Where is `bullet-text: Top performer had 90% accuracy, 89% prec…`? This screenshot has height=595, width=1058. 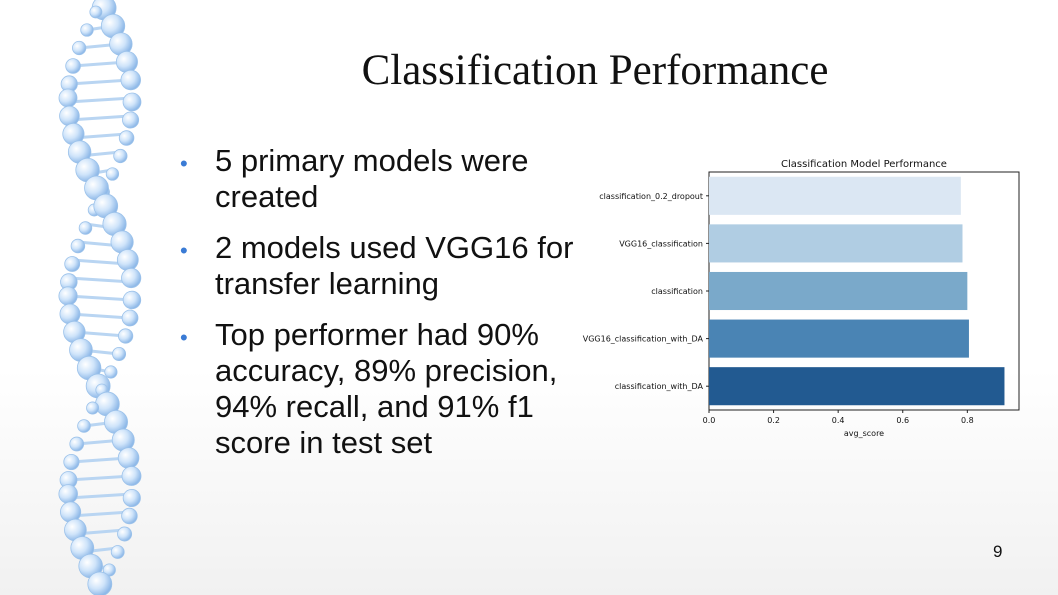
bullet-text: Top performer had 90% accuracy, 89% prec… is located at coordinates (386, 388).